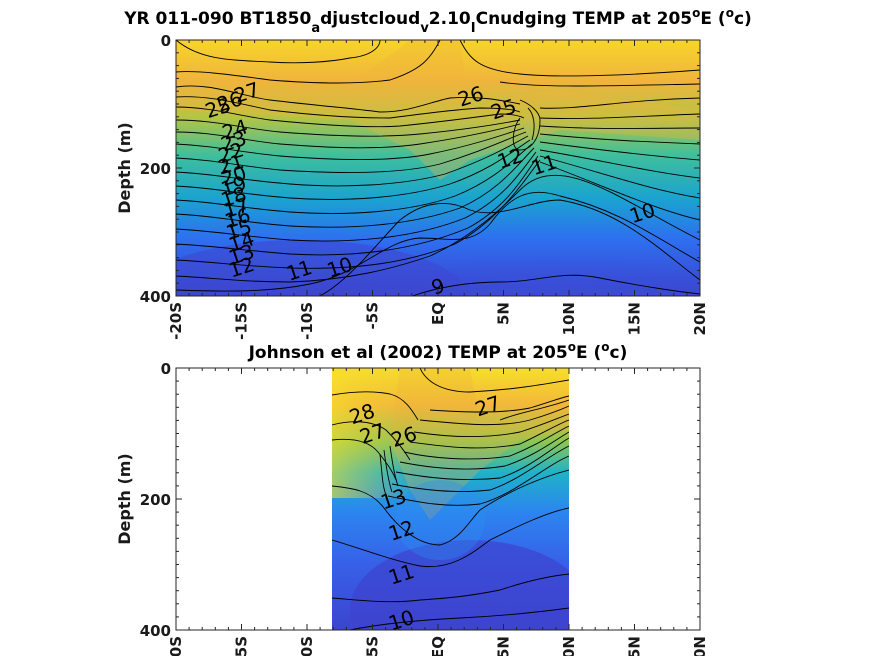 The image size is (875, 660). I want to click on panel-1-y-axis-label: Depth (m), so click(124, 168).